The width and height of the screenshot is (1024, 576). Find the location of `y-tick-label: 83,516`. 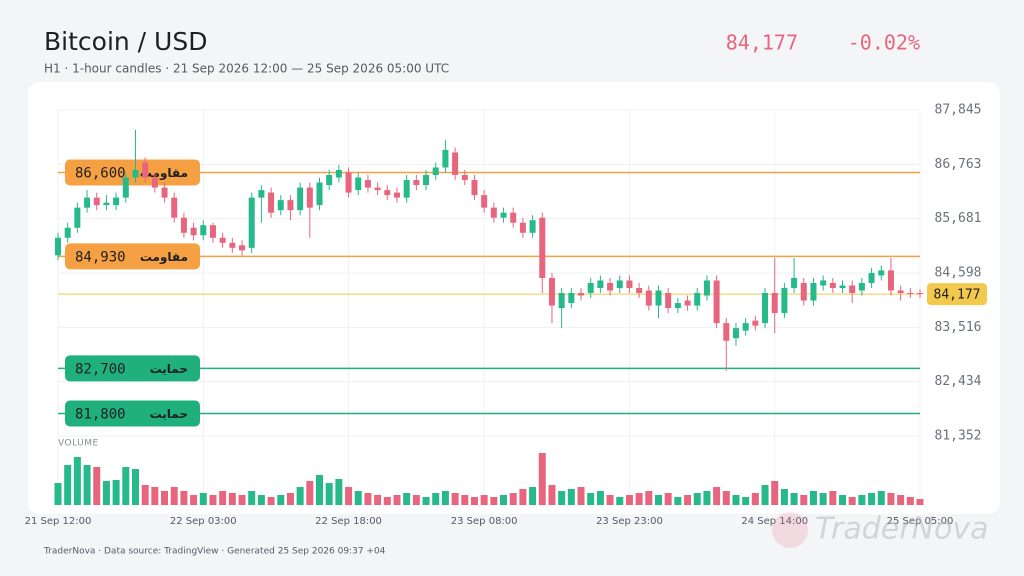

y-tick-label: 83,516 is located at coordinates (958, 327).